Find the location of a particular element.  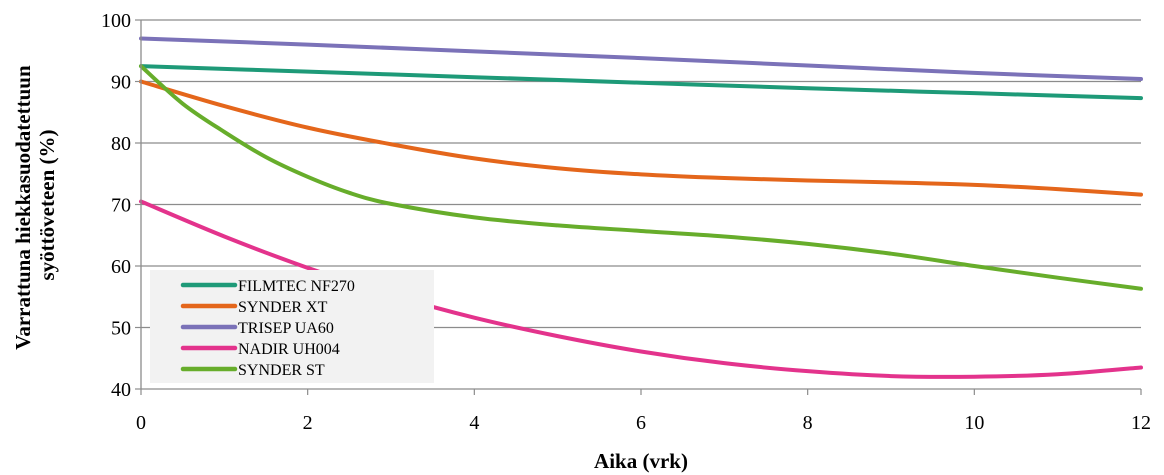

y-axis-title-line-1: Varrattuna hiekkasuodatettuun is located at coordinates (23, 207).